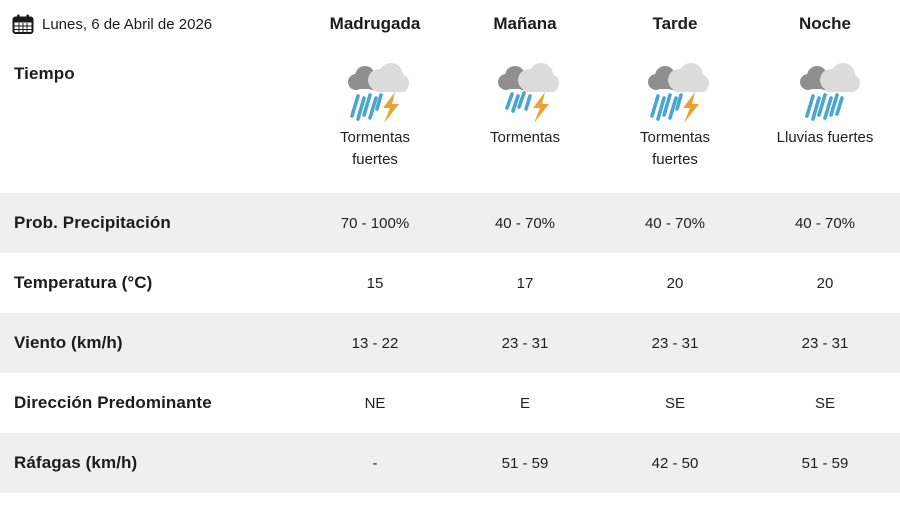  Describe the element at coordinates (825, 223) in the screenshot. I see `precipitation-noche: 40 - 70%` at that location.